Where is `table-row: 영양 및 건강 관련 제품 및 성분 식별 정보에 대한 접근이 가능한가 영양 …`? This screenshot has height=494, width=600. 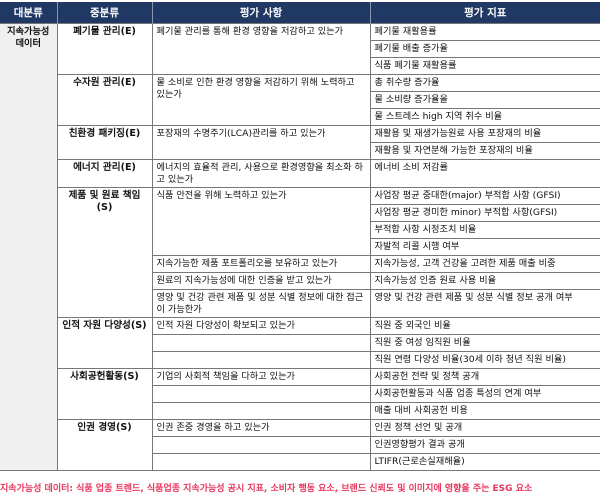 table-row: 영양 및 건강 관련 제품 및 성분 식별 정보에 대한 접근이 가능한가 영양 … is located at coordinates (300, 303).